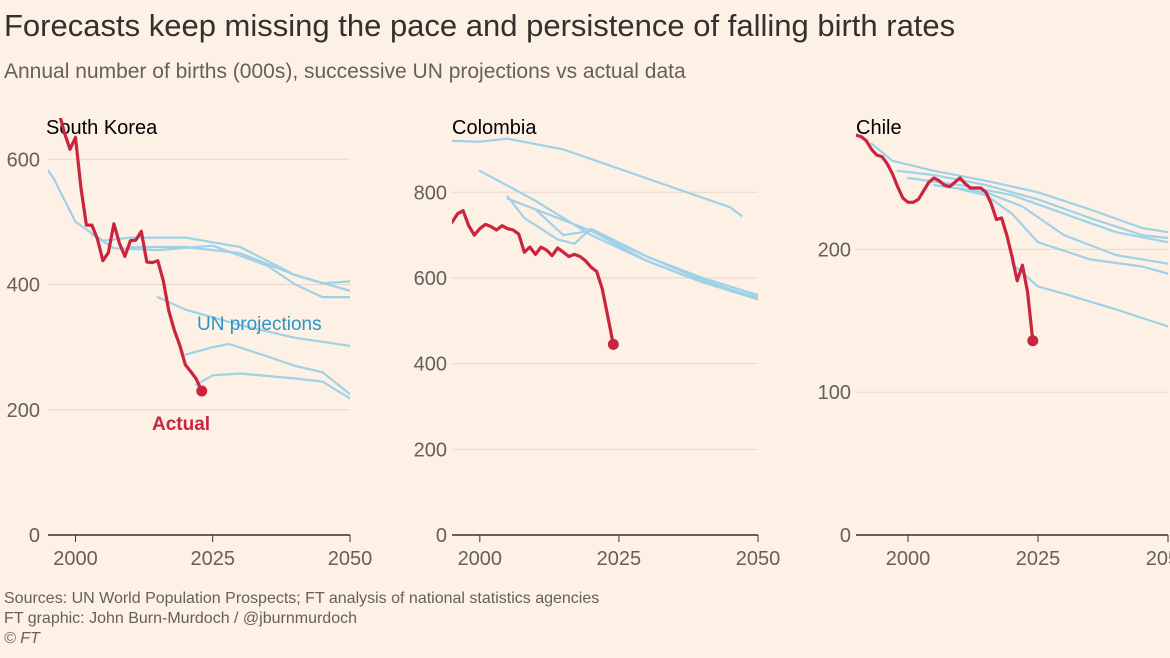 This screenshot has width=1170, height=658. Describe the element at coordinates (494, 128) in the screenshot. I see `panel-title: Colombia` at that location.